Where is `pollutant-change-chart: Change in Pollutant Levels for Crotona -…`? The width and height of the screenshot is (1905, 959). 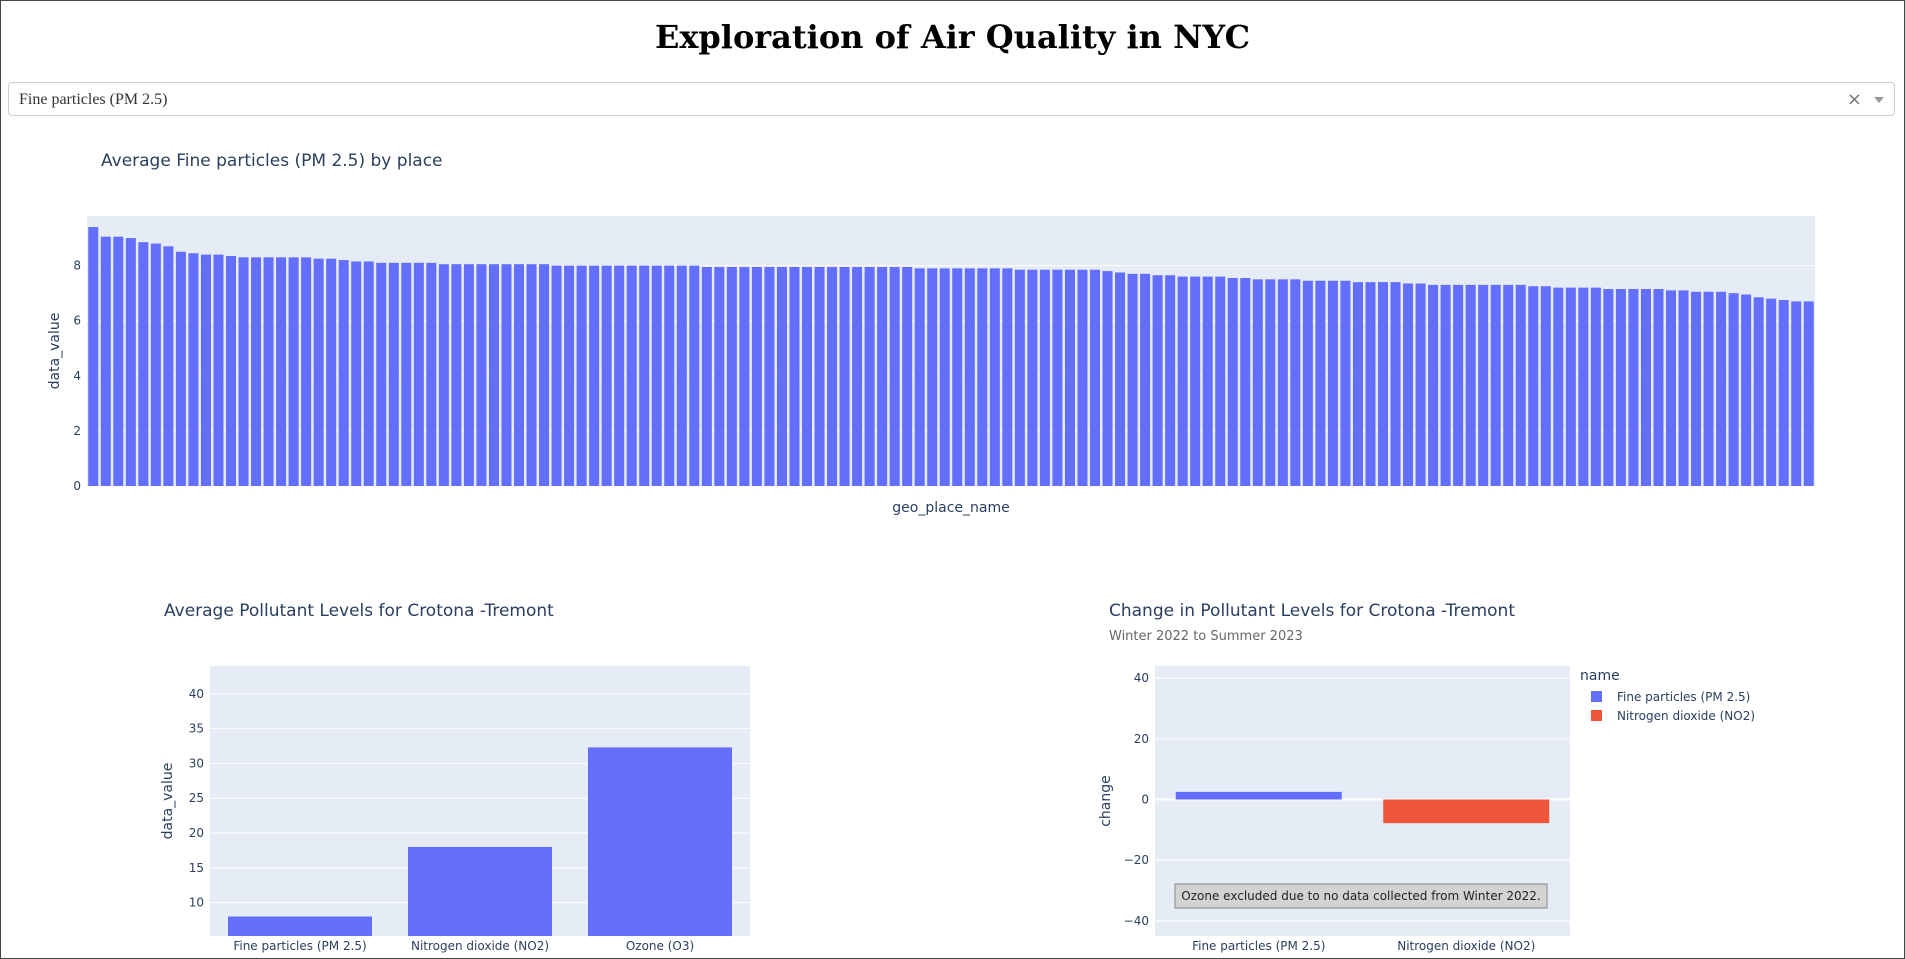
pollutant-change-chart: Change in Pollutant Levels for Crotona -… is located at coordinates (1426, 777).